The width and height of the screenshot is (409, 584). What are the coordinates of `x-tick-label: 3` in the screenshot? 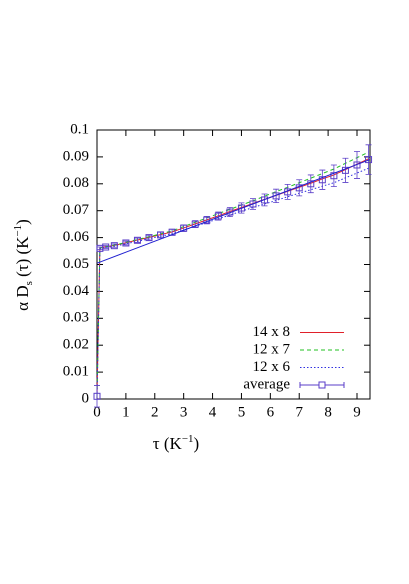 It's located at (184, 412).